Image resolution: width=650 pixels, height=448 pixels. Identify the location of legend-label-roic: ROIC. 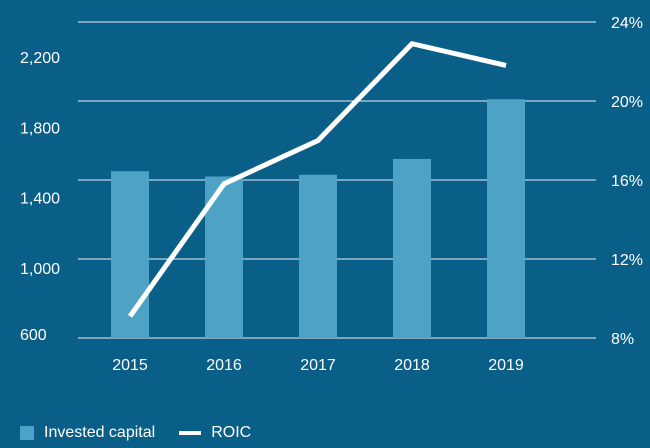
(231, 432).